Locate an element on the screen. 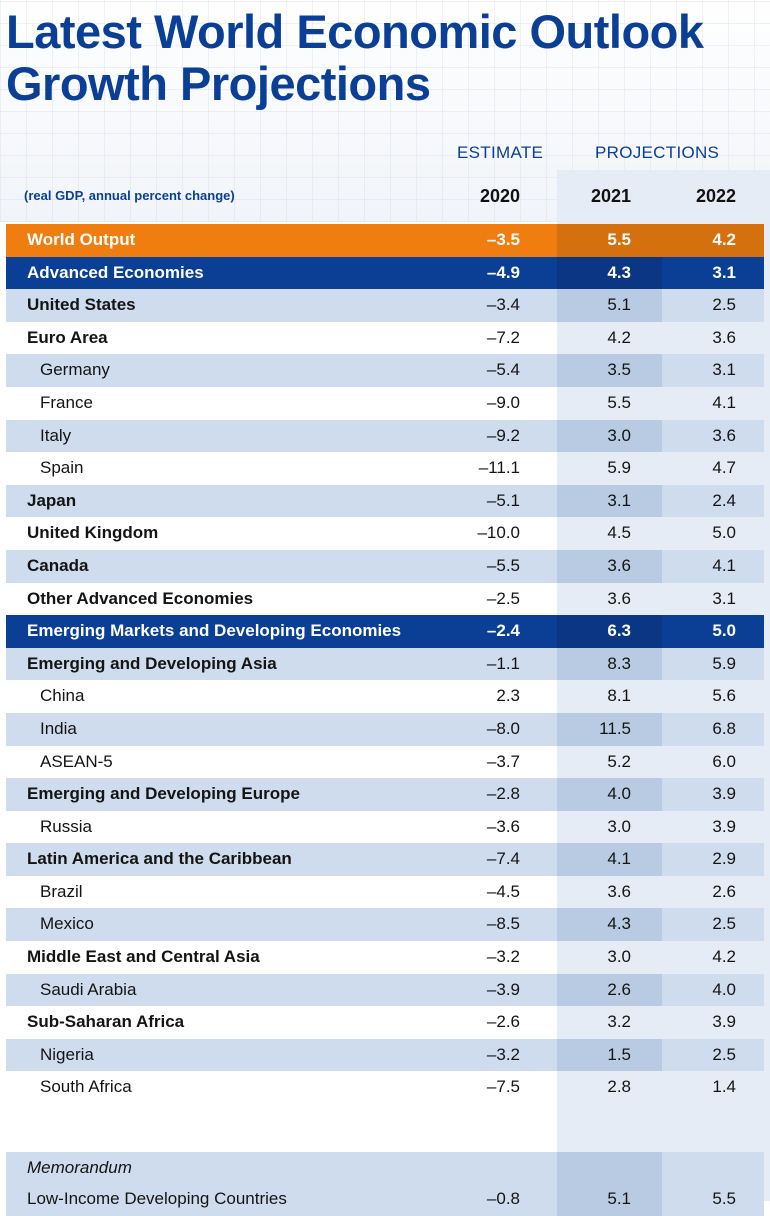 This screenshot has height=1216, width=770. value-2020: –7.5 is located at coordinates (503, 1087).